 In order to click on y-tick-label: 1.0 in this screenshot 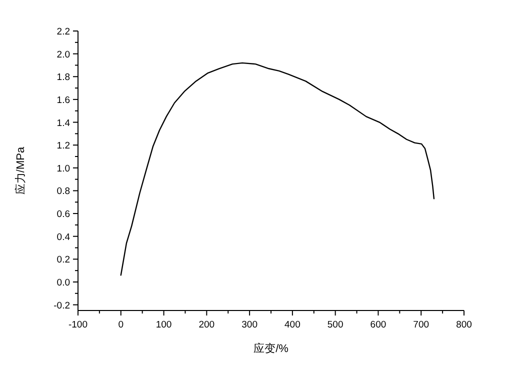, I will do `click(63, 168)`.